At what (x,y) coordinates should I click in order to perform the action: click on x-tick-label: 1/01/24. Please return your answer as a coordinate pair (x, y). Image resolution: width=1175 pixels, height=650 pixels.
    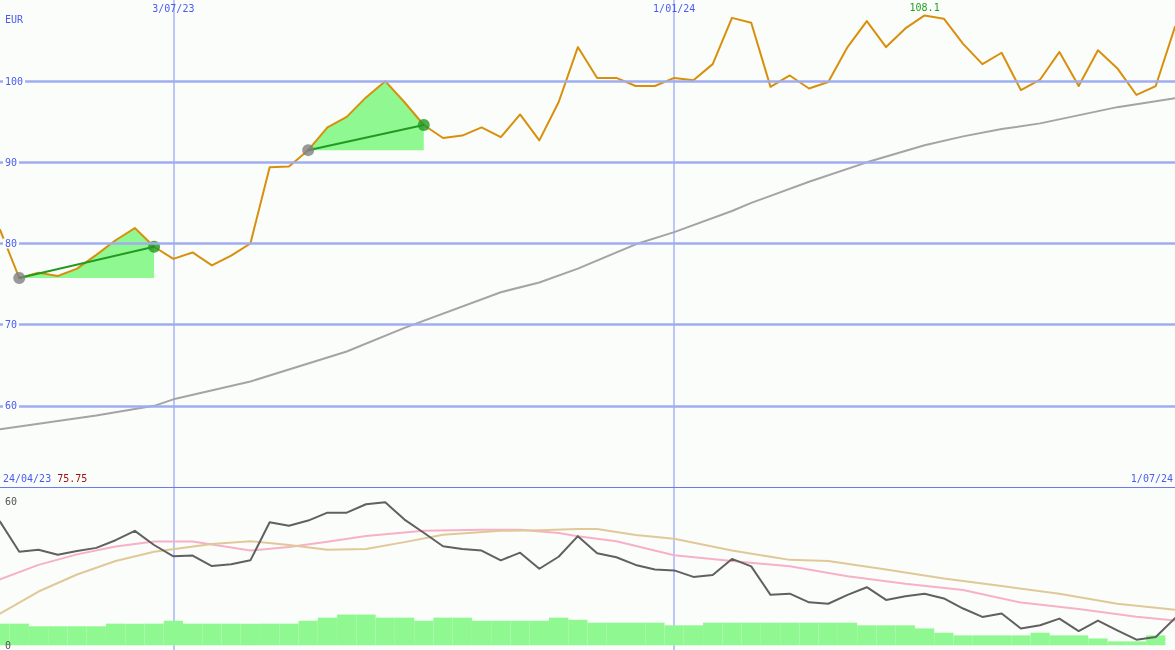
    Looking at the image, I should click on (674, 8).